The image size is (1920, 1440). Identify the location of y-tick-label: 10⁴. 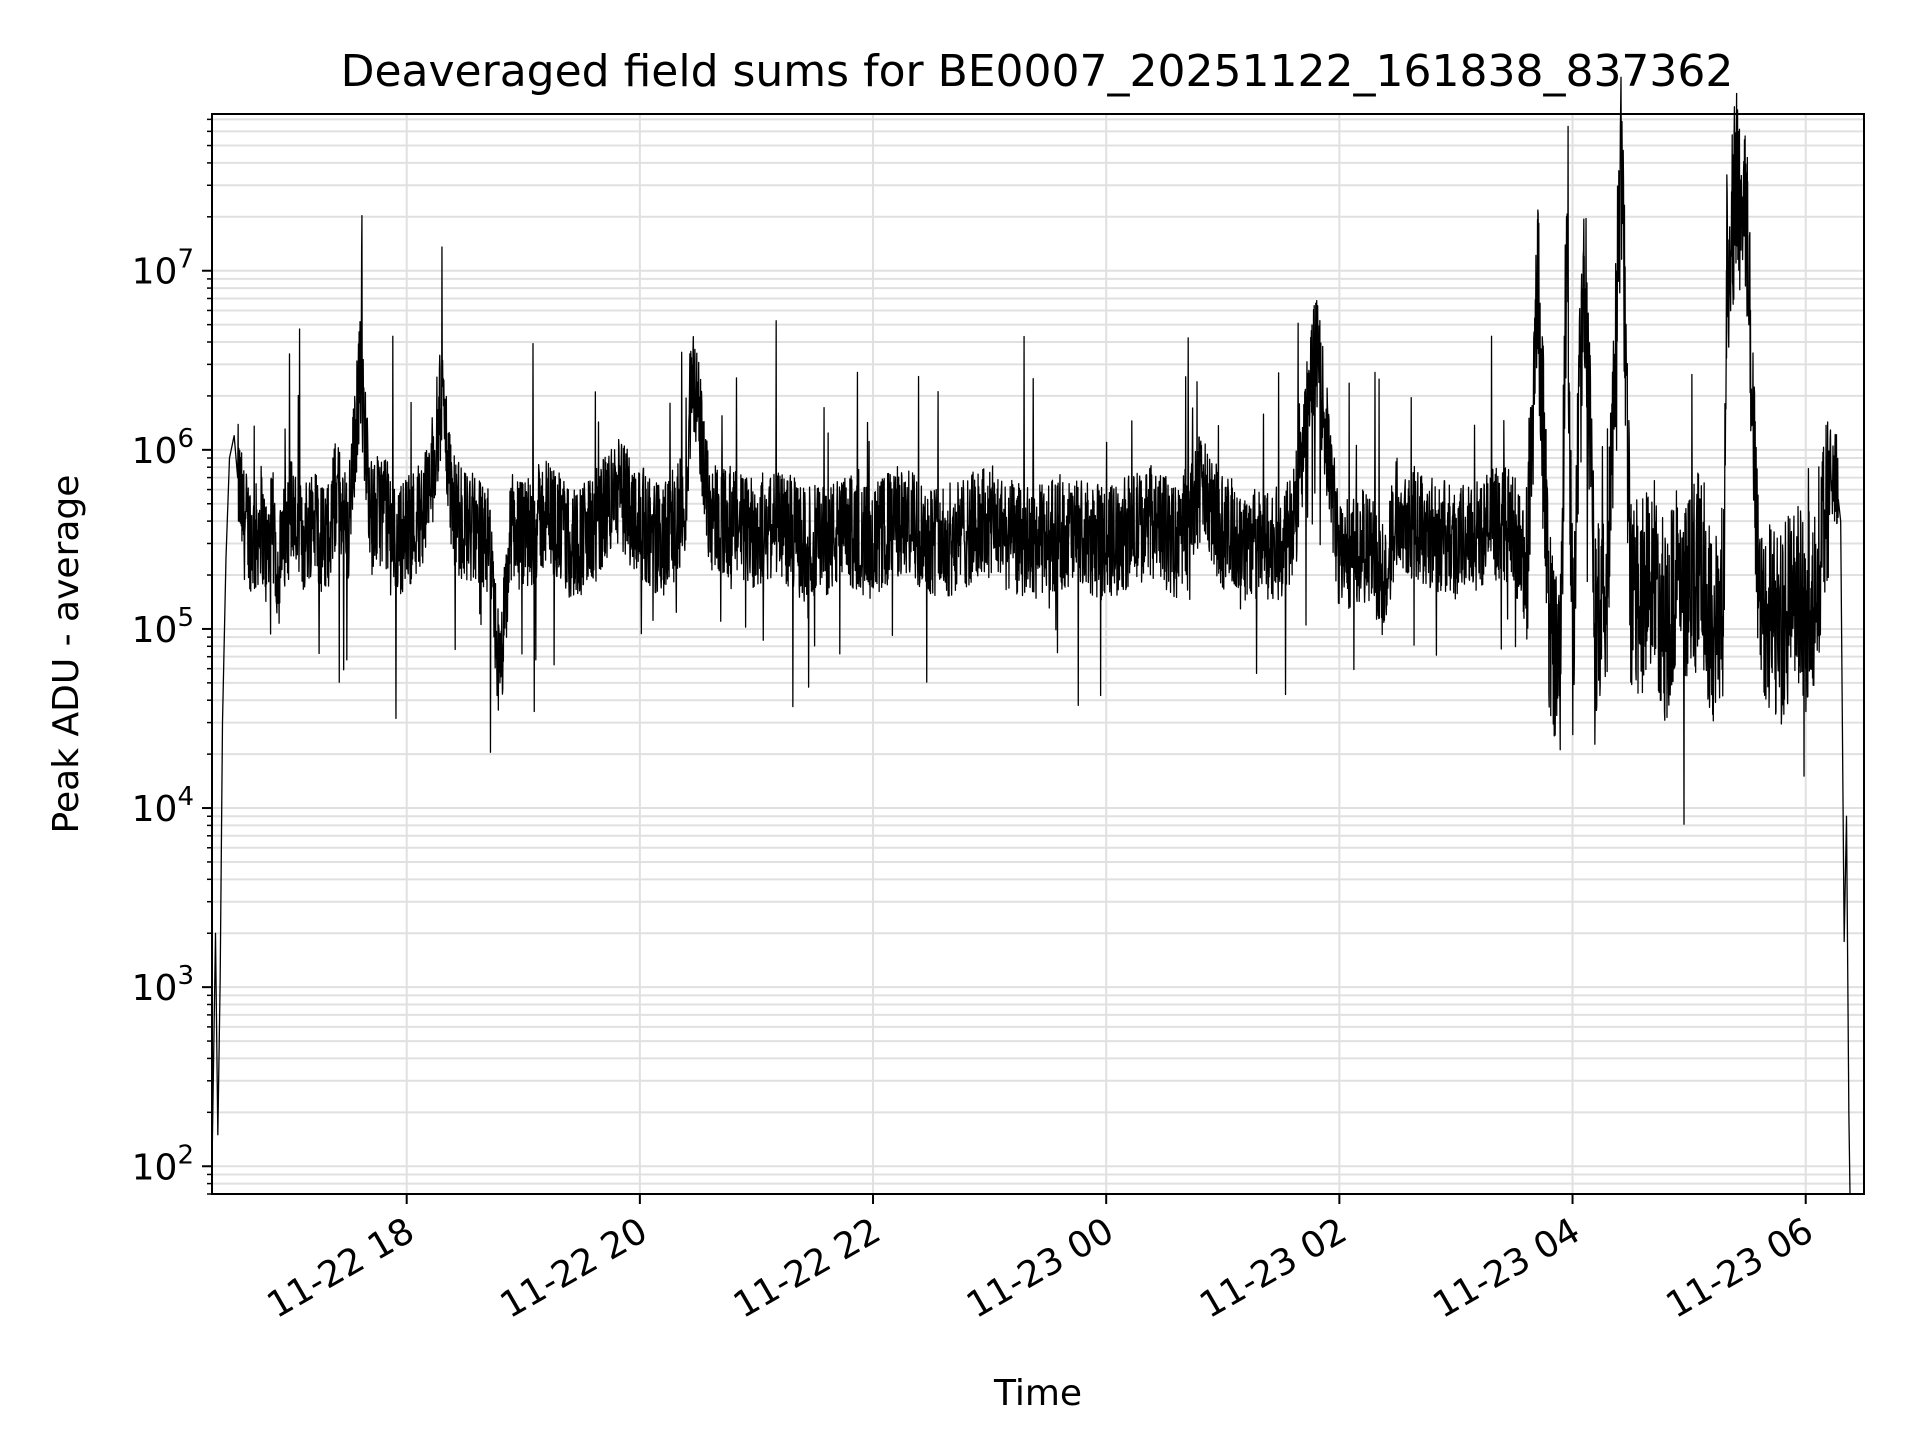
(163, 806).